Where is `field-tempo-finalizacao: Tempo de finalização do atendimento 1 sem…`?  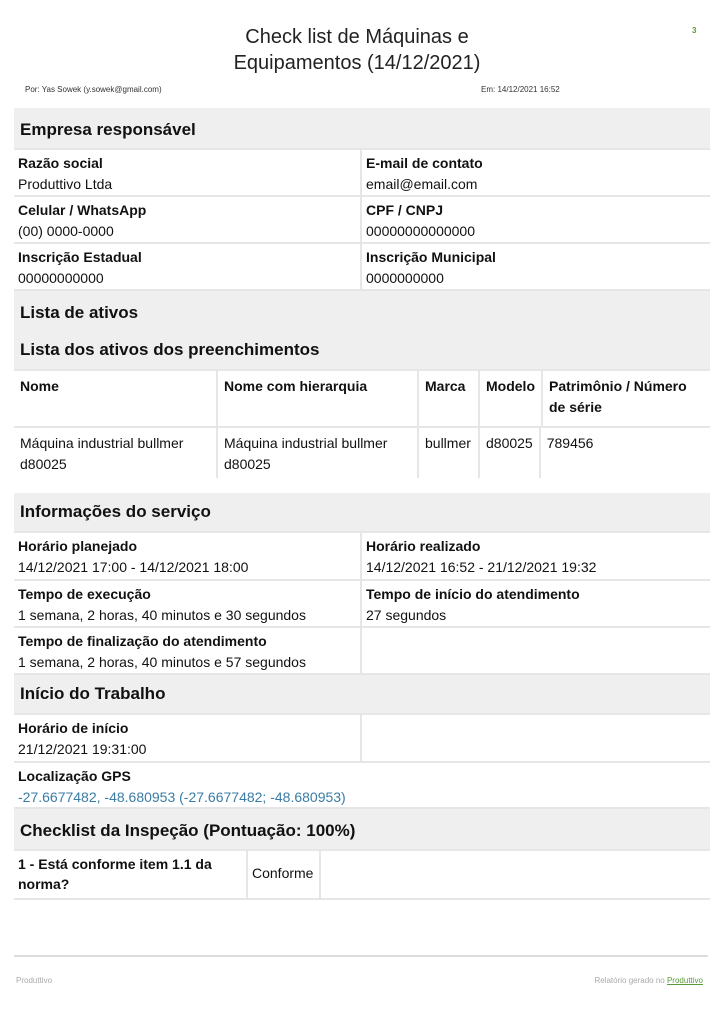 field-tempo-finalizacao: Tempo de finalização do atendimento 1 sem… is located at coordinates (187, 650).